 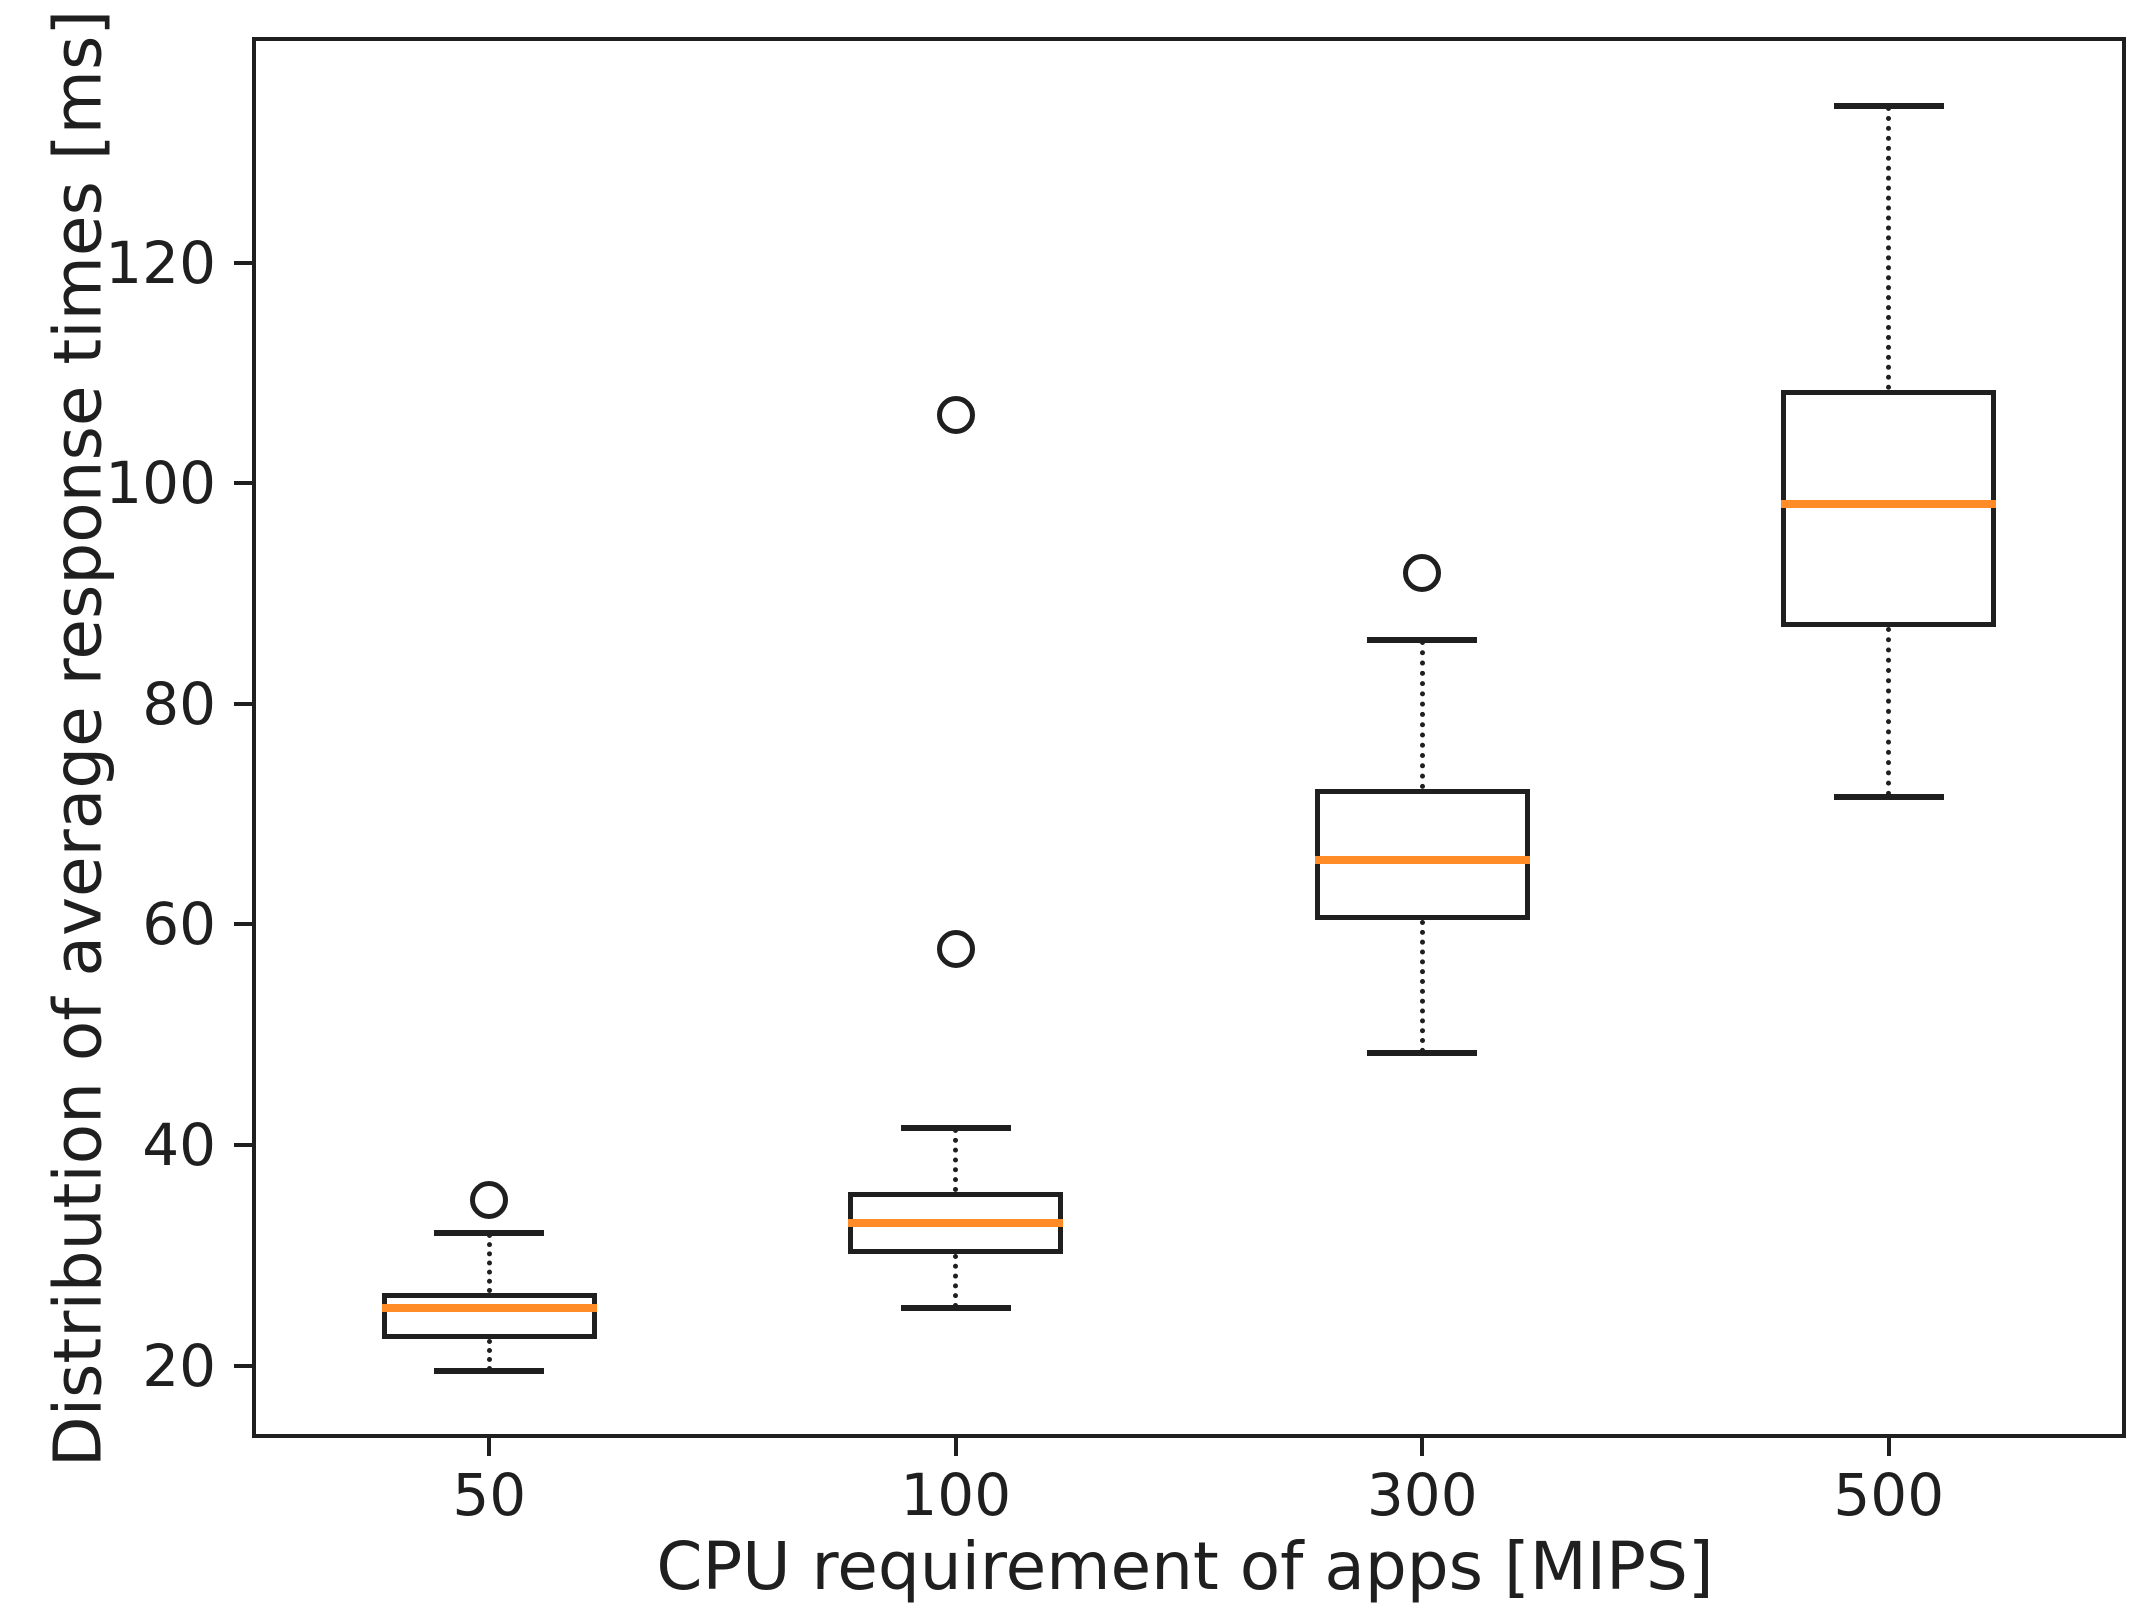 I want to click on x-tick-label: 100, so click(x=956, y=1495).